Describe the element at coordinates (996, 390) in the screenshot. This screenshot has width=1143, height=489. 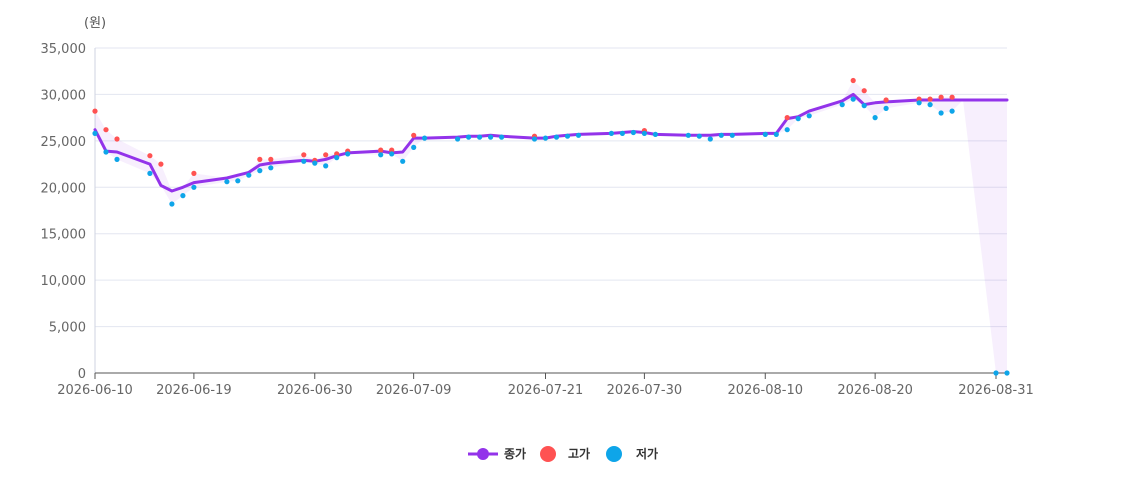
I see `x-tick-label: 2026-08-31` at that location.